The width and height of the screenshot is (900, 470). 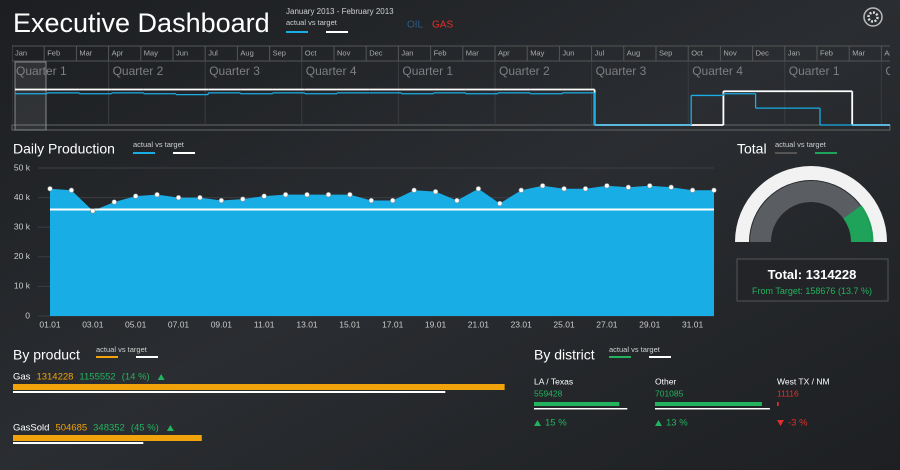 I want to click on section-title: Daily Production, so click(x=64, y=149).